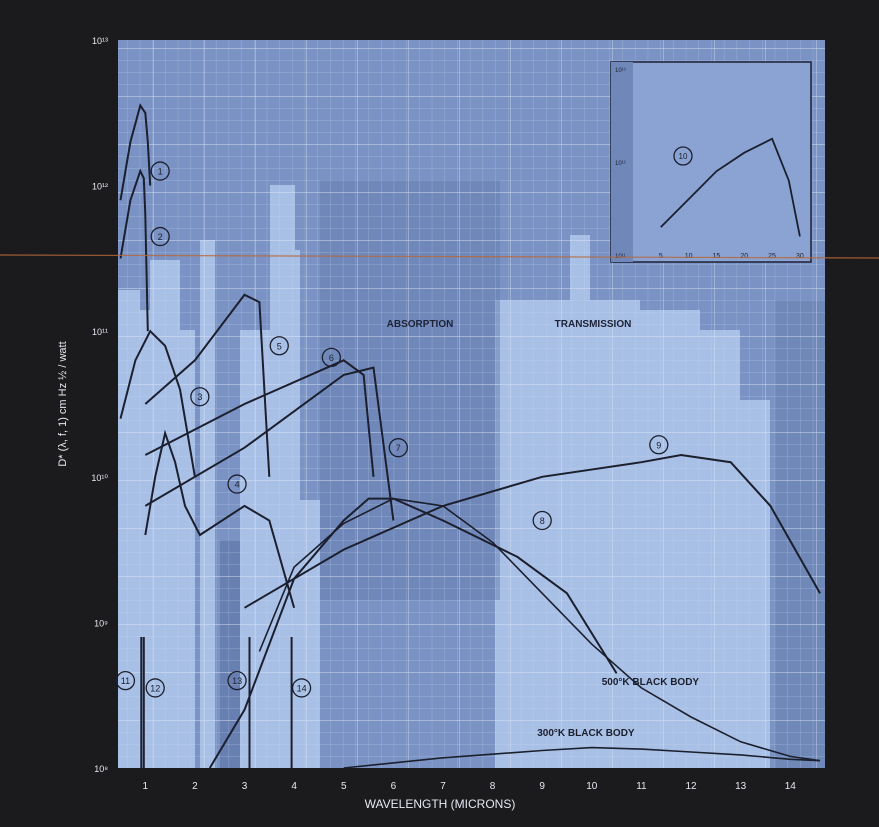 The height and width of the screenshot is (827, 879). I want to click on curve-label: 7, so click(398, 448).